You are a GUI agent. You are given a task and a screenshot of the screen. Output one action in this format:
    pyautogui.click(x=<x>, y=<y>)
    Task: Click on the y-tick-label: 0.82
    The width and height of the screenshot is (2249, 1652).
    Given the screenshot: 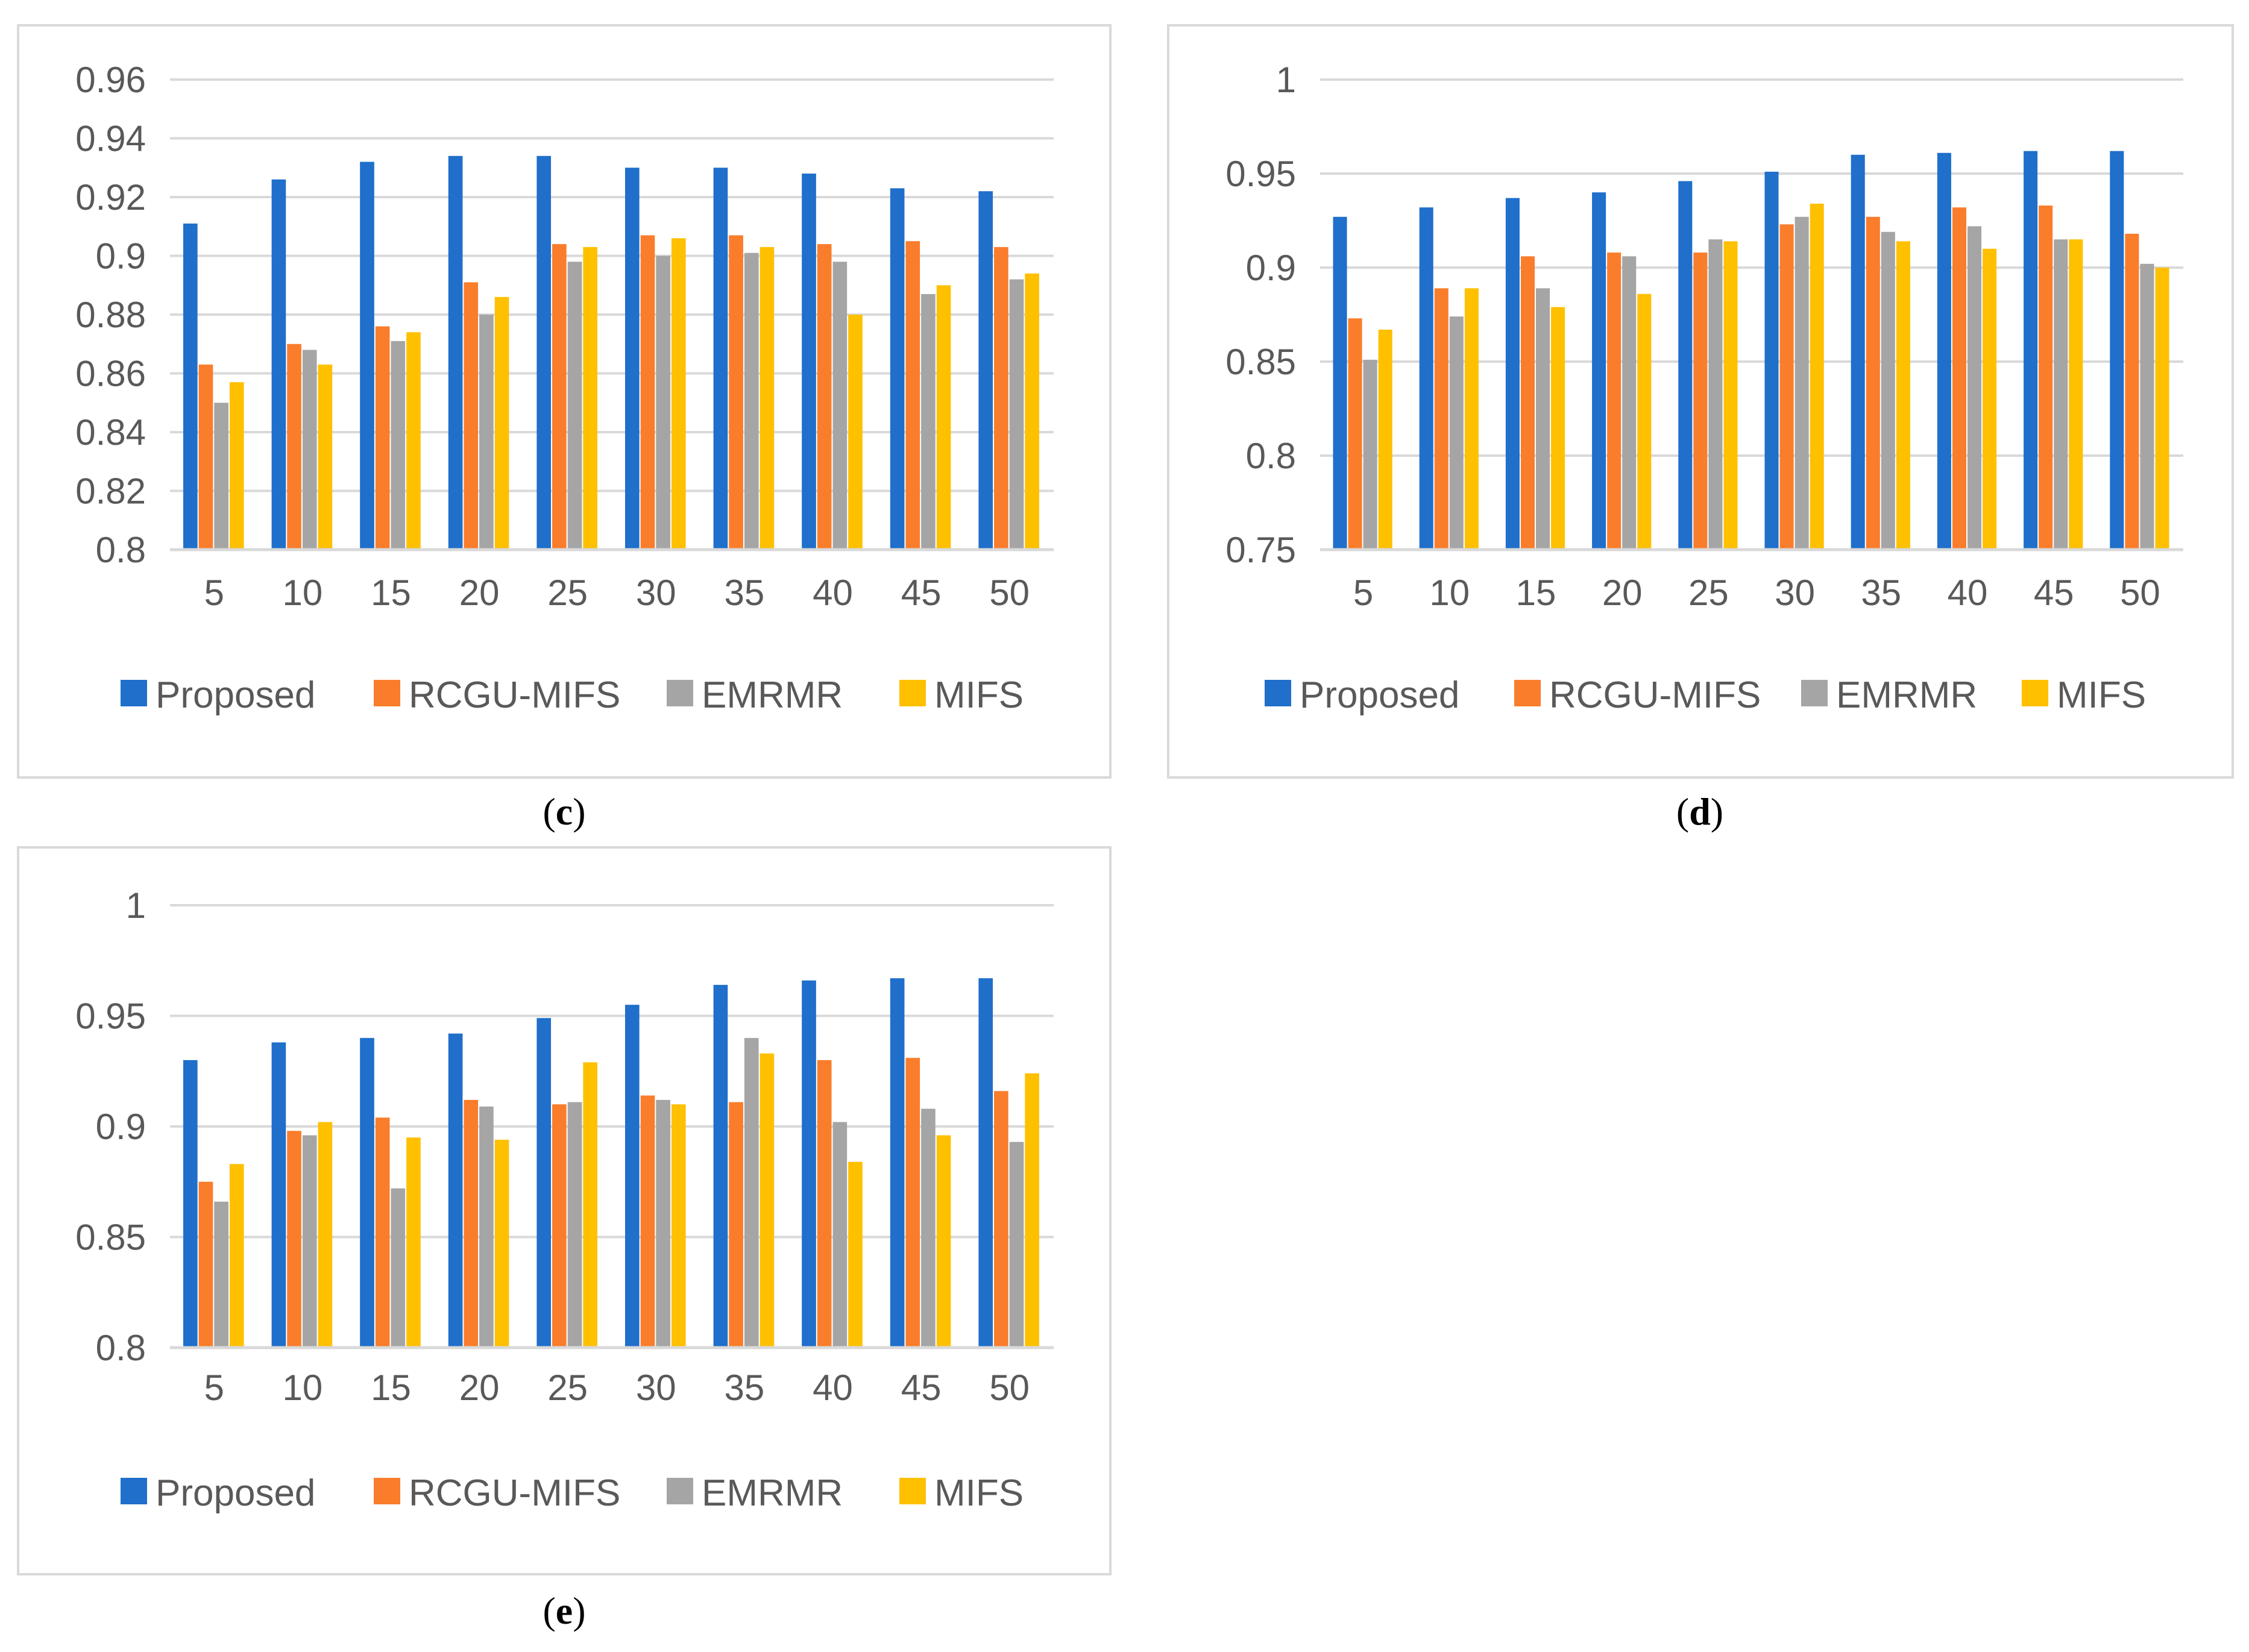 What is the action you would take?
    pyautogui.click(x=111, y=491)
    